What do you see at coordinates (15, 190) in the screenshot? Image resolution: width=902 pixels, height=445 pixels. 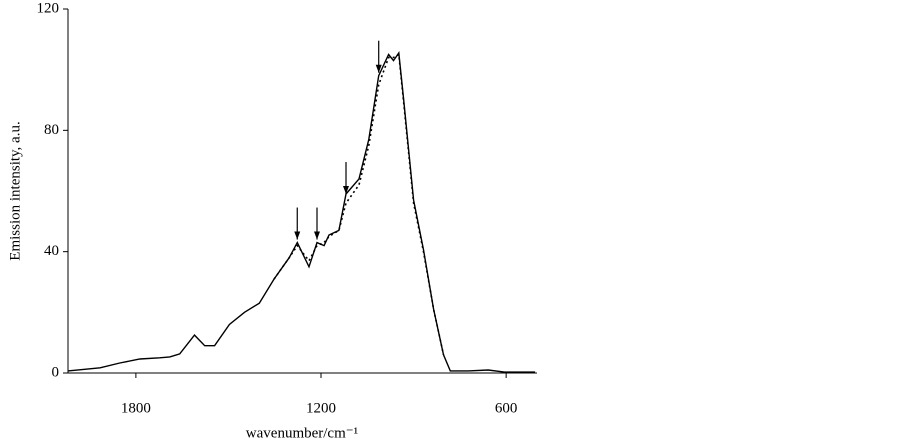 I see `y-axis-label: Emission intensity, a.u.` at bounding box center [15, 190].